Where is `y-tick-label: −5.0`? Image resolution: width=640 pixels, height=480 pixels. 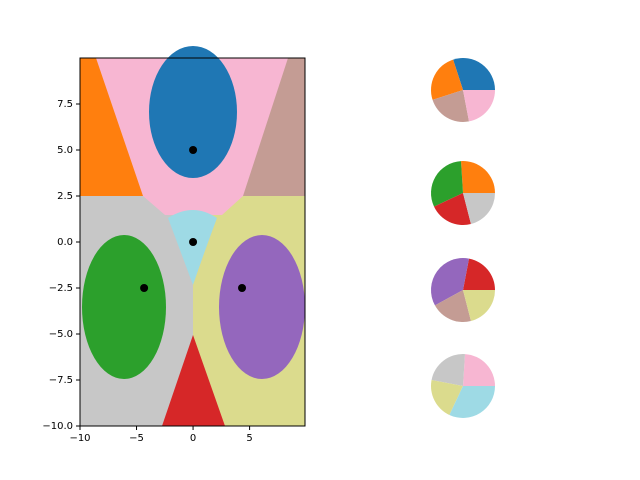
y-tick-label: −5.0 is located at coordinates (61, 334).